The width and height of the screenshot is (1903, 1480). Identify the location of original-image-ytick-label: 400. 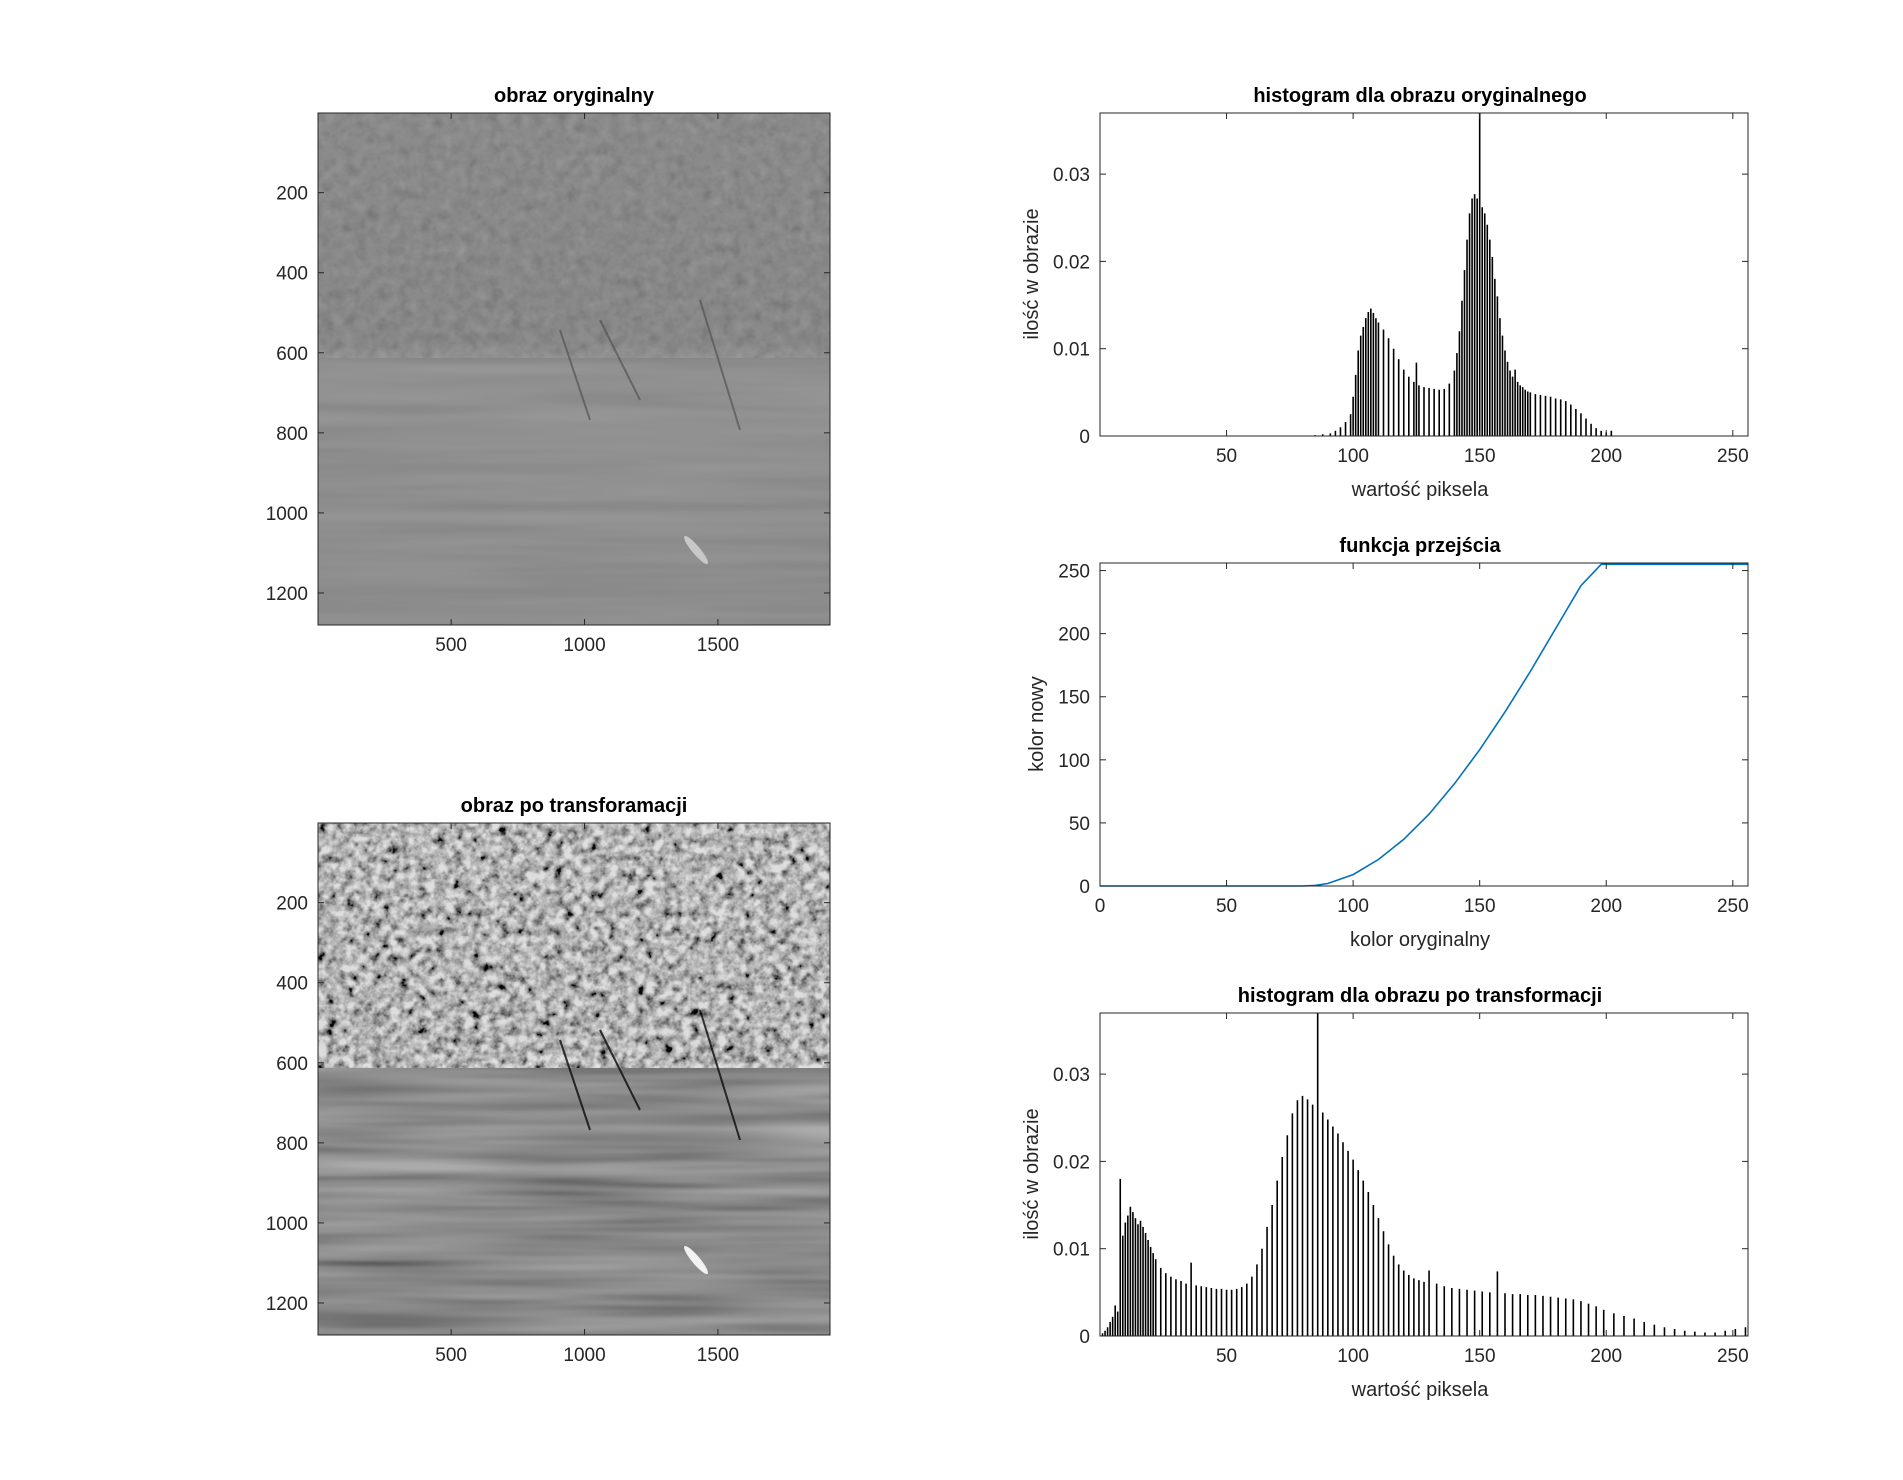
(292, 274).